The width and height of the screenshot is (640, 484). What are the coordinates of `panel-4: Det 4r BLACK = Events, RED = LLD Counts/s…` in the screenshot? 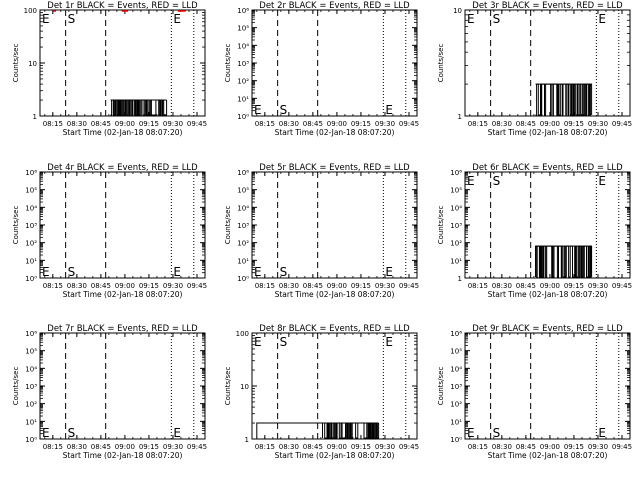 It's located at (109, 231).